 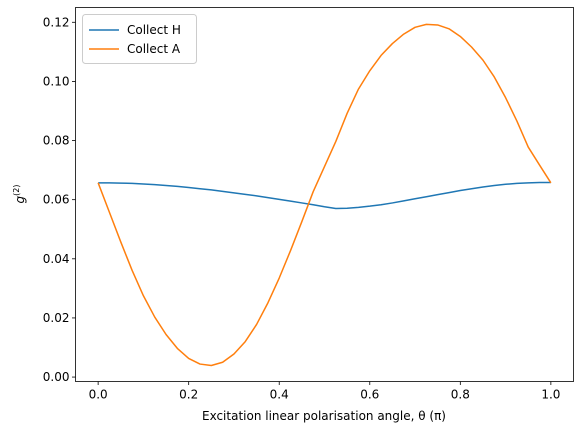 I want to click on y-axis-ticks: 0.00 0.02 0.04 0.06 0.08 0.10 0.12, so click(x=59, y=199).